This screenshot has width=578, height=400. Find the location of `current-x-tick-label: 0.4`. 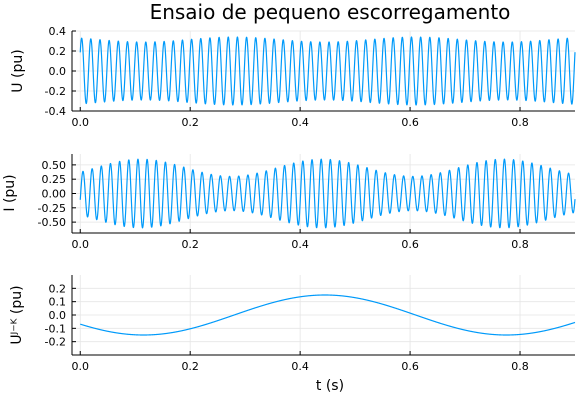

current-x-tick-label: 0.4 is located at coordinates (300, 244).